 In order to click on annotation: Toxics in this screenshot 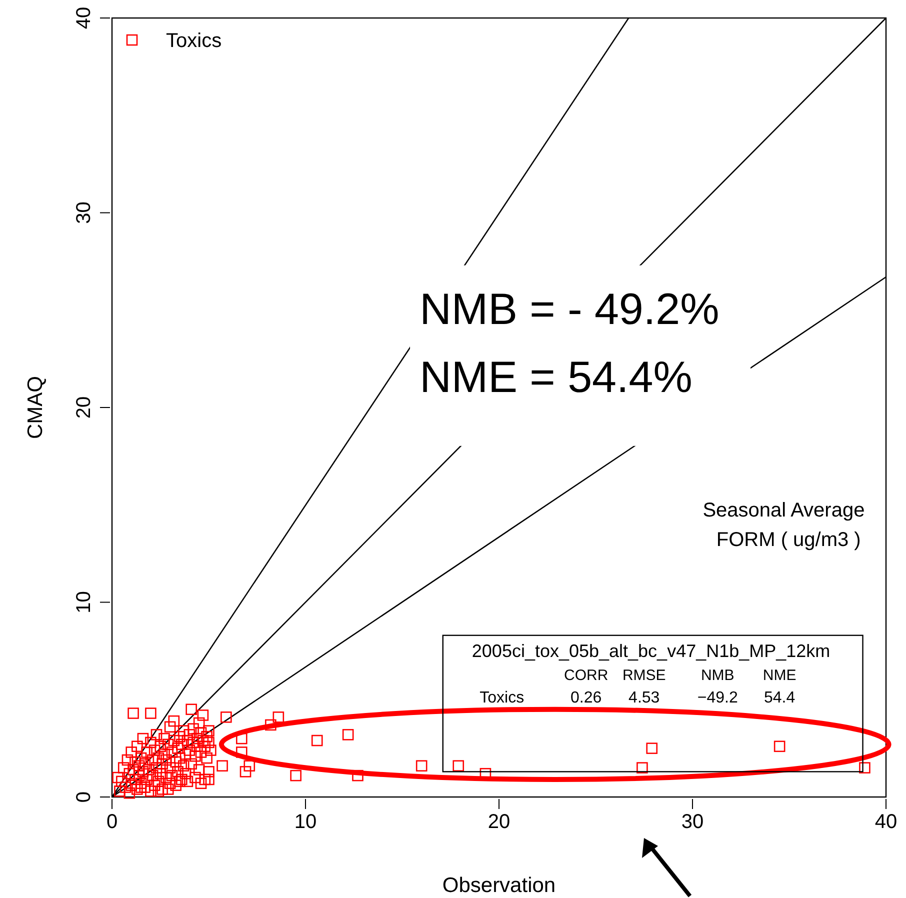, I will do `click(502, 698)`.